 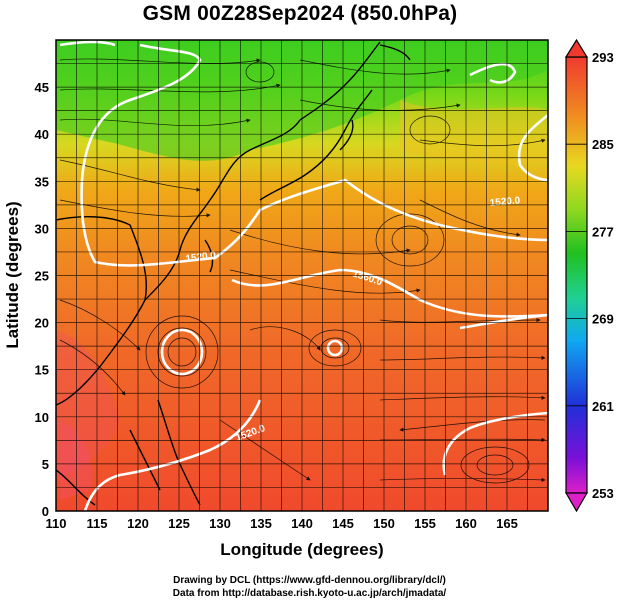 I want to click on x-tick-label: 115, so click(x=97, y=523).